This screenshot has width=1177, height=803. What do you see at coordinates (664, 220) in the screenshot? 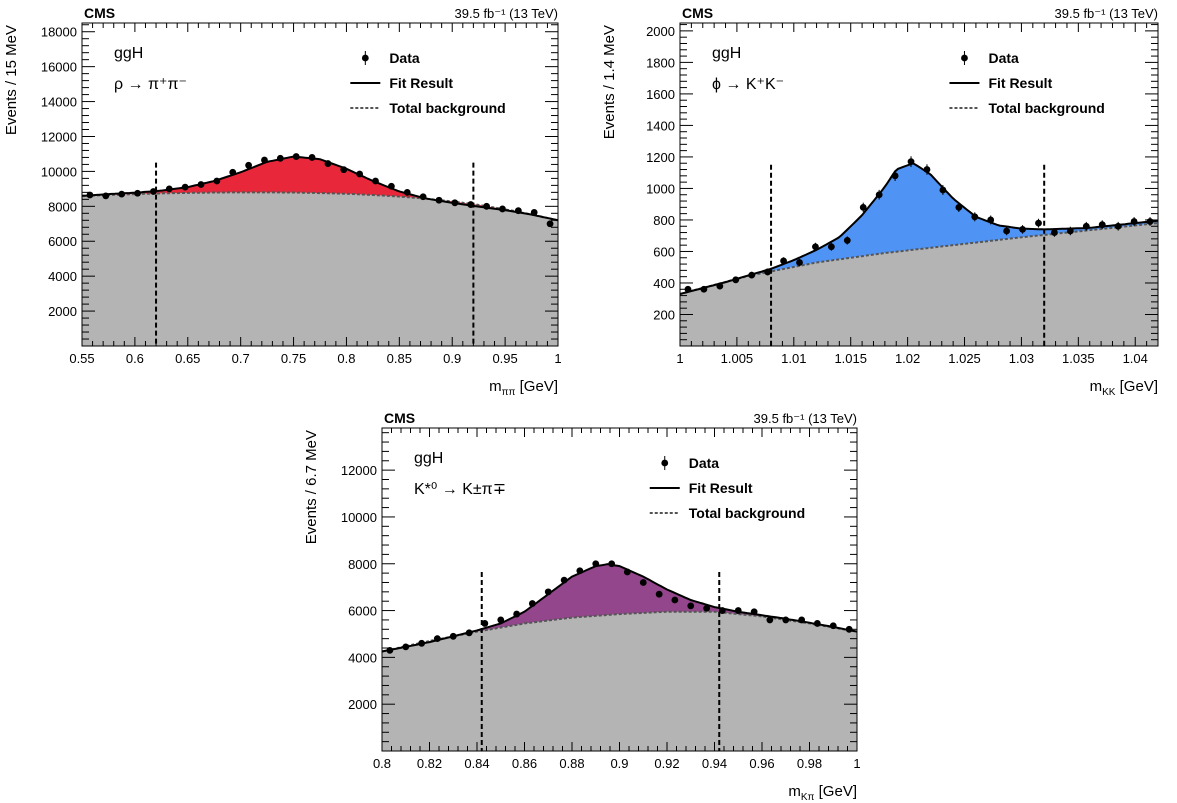
I see `y-tick-label: 800` at bounding box center [664, 220].